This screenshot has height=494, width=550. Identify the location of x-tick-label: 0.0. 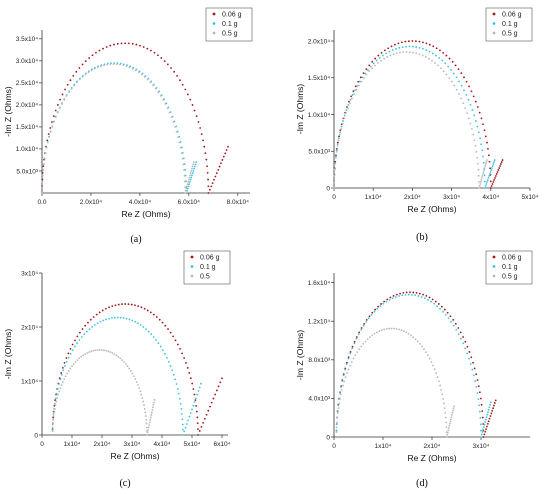
(41, 202).